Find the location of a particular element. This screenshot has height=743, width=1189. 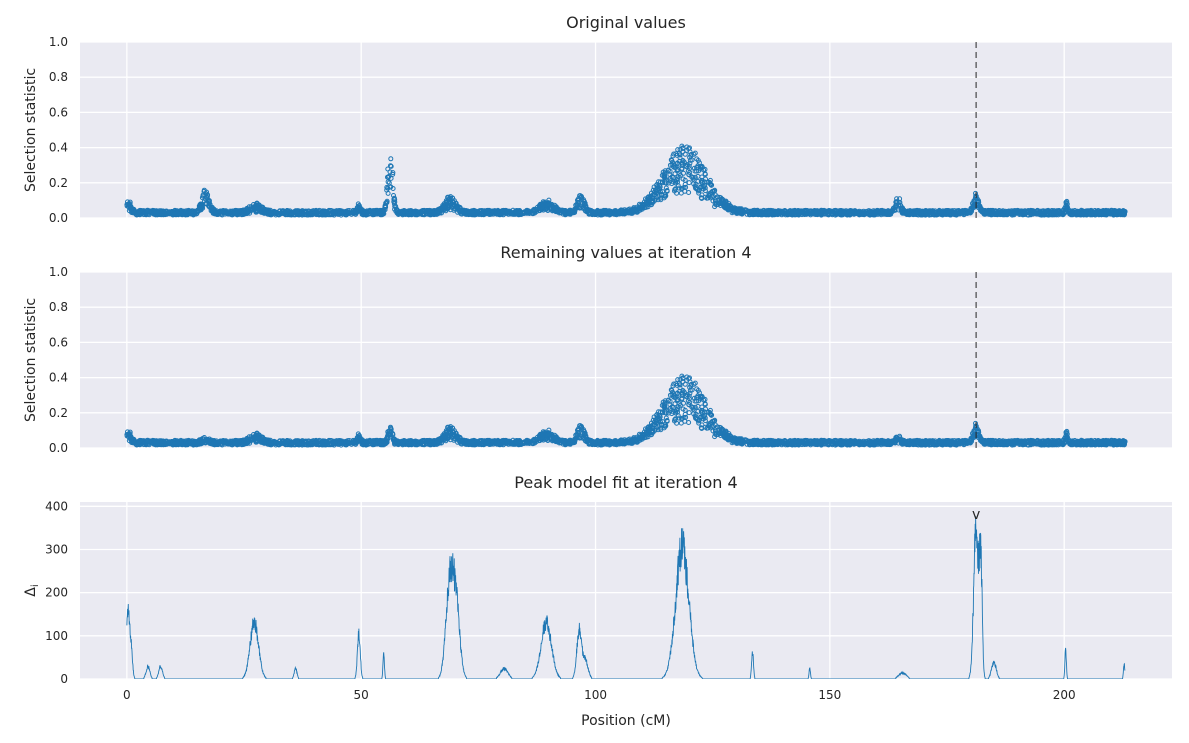

y-tick-label: 0.6 is located at coordinates (58, 342).